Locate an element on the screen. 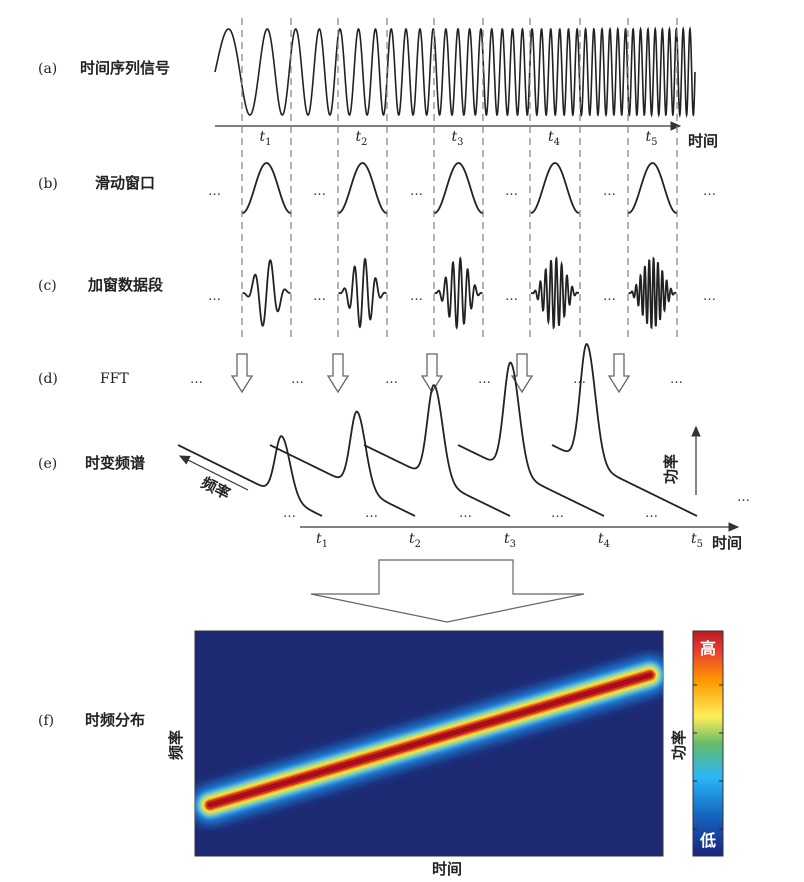  time-mark-e-1: t1 is located at coordinates (322, 540).